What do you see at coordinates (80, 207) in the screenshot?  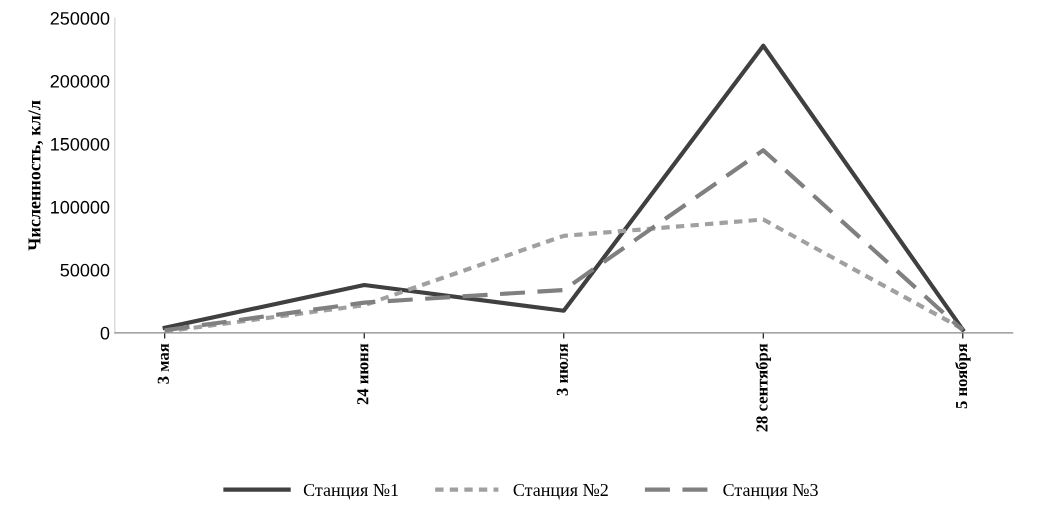 I see `y-tick-label: 100000` at bounding box center [80, 207].